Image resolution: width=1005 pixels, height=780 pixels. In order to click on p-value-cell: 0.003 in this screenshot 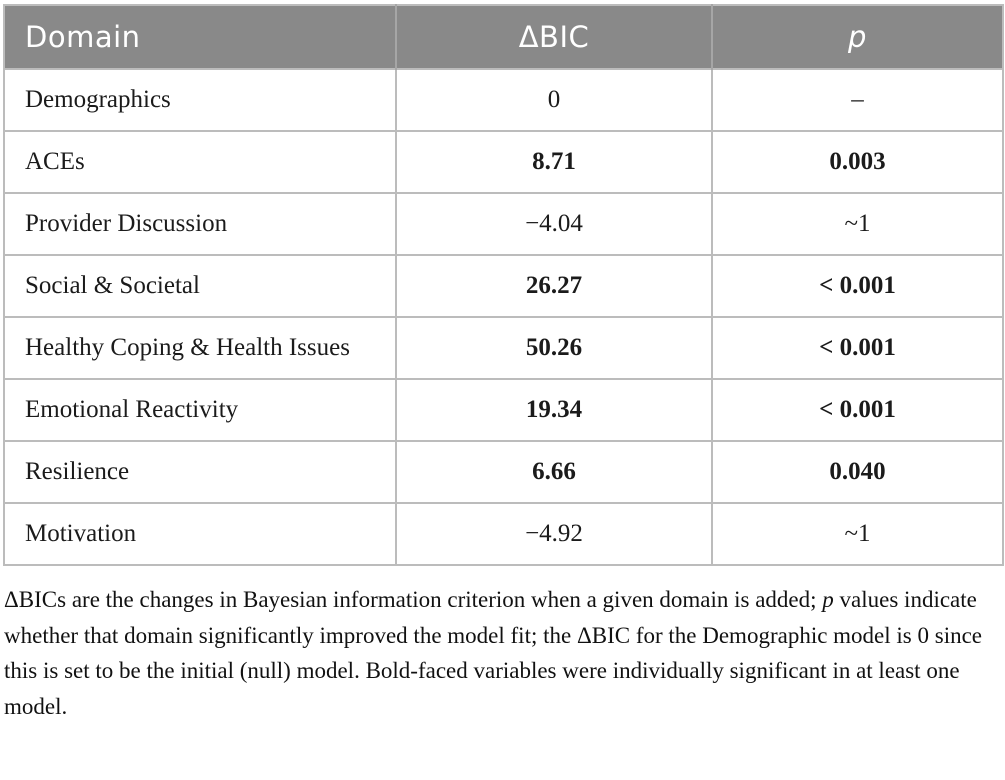, I will do `click(857, 162)`.